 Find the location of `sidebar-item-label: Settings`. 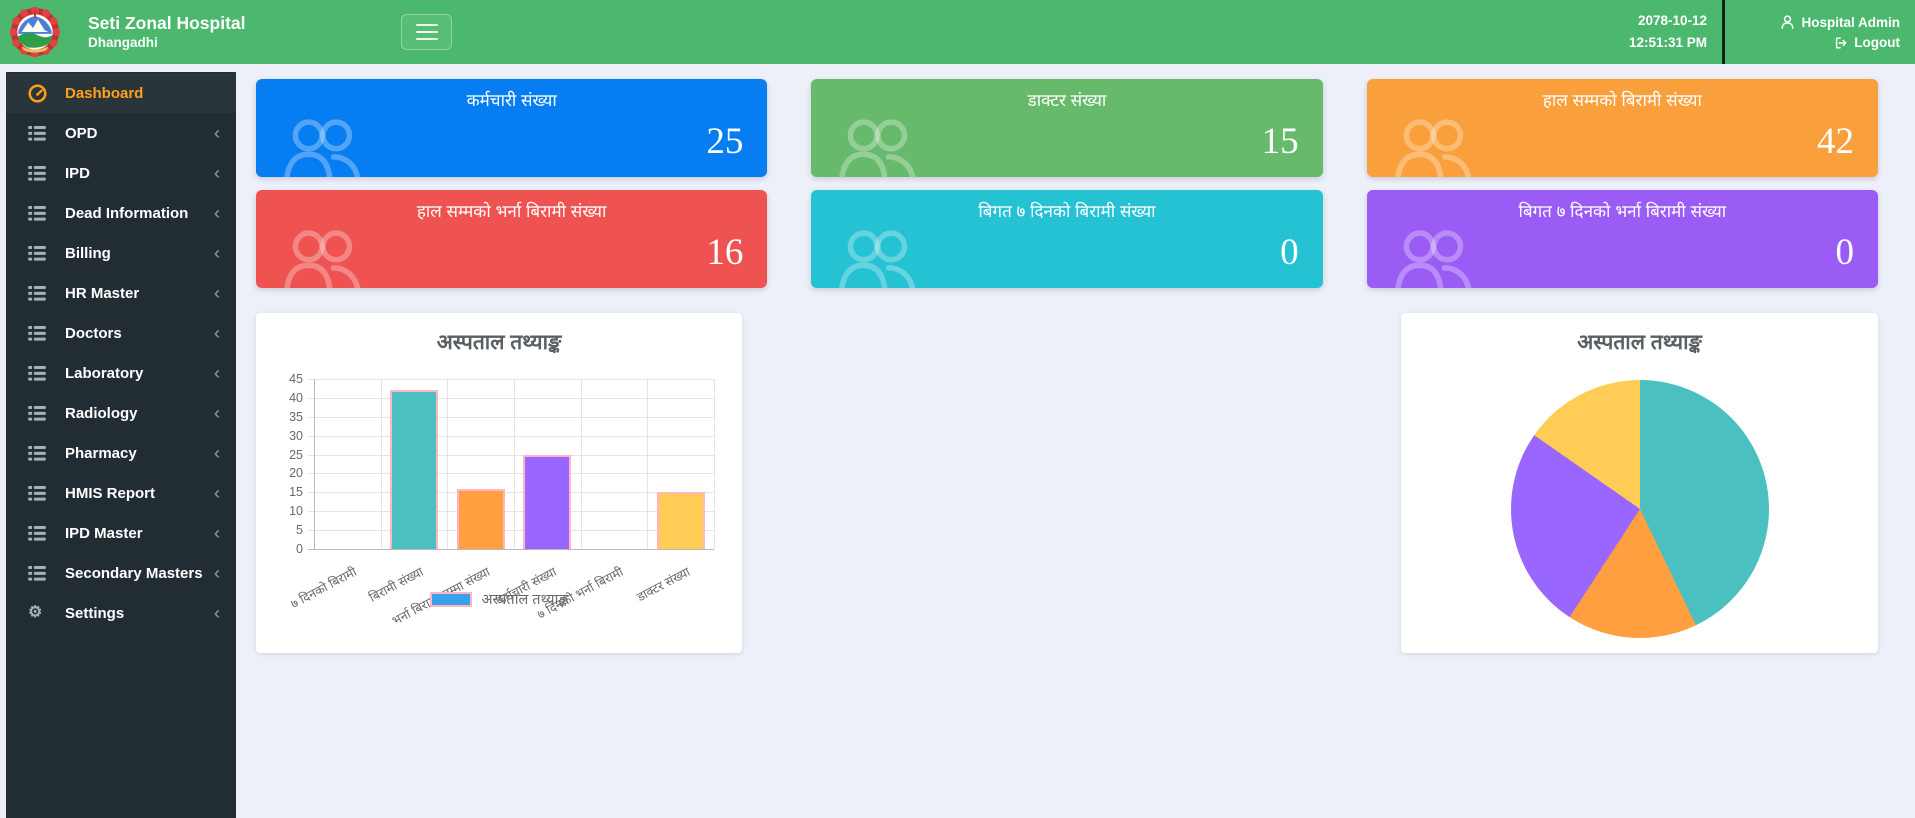

sidebar-item-label: Settings is located at coordinates (95, 613).